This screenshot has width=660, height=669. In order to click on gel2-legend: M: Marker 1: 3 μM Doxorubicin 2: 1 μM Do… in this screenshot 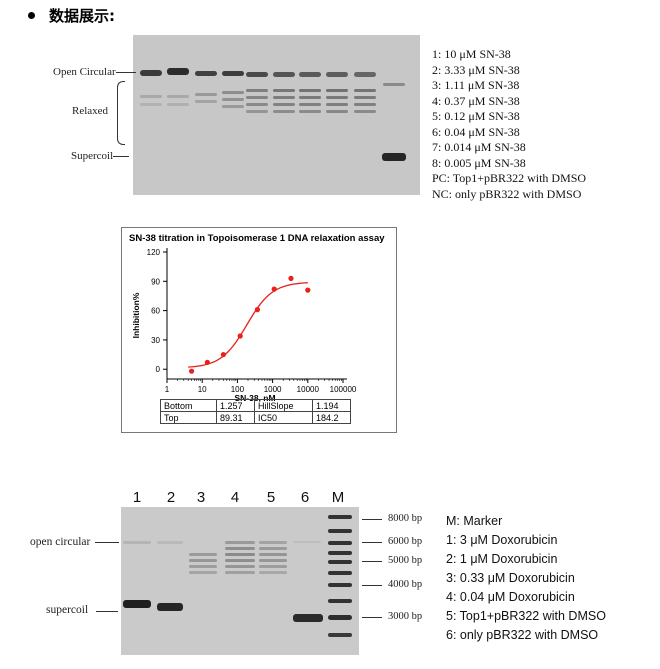, I will do `click(526, 578)`.